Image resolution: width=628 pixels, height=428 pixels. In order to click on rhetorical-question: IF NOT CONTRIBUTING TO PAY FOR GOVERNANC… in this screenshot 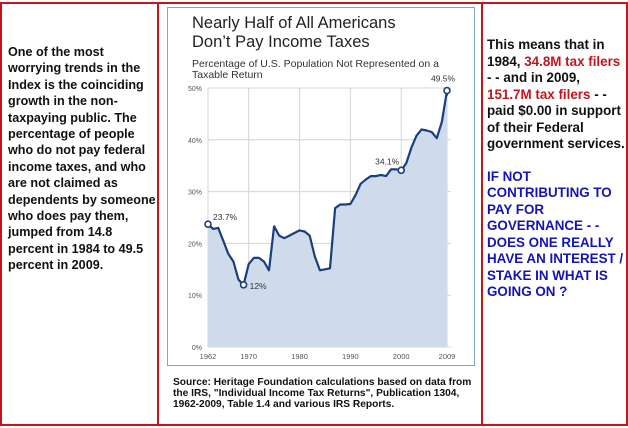, I will do `click(555, 234)`.